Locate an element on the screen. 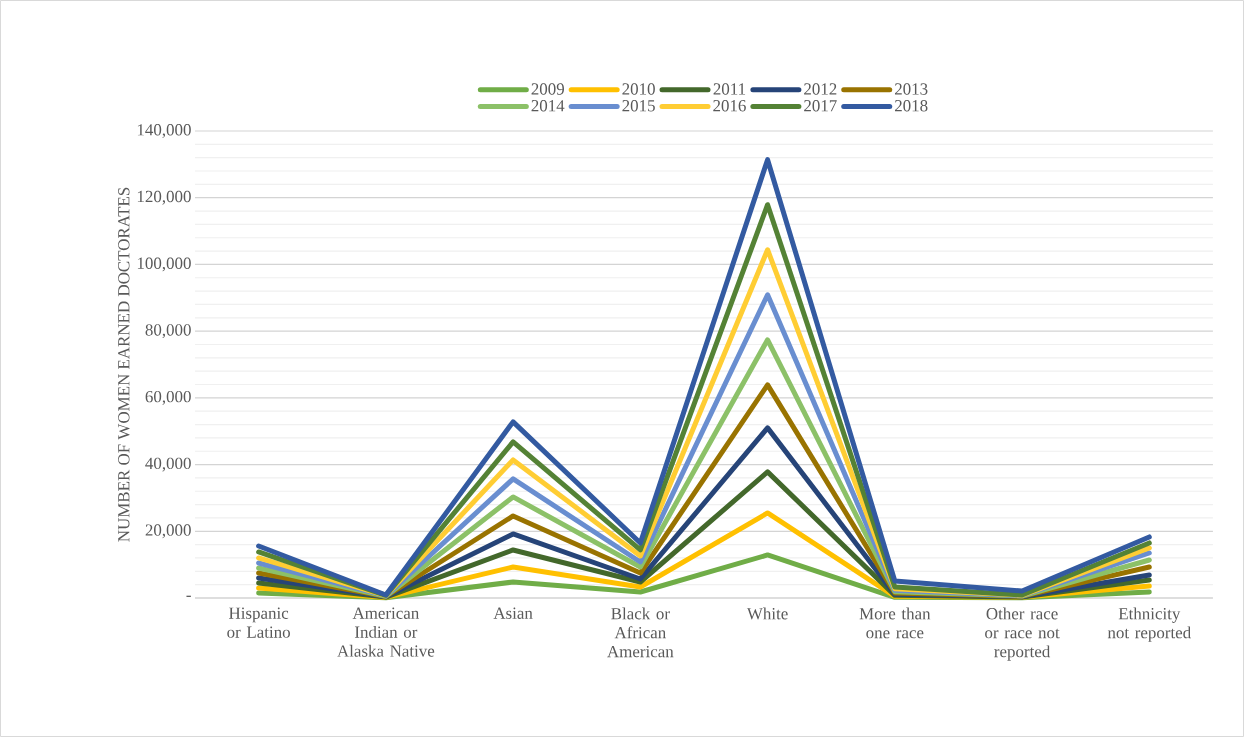 This screenshot has height=737, width=1244. legend-label: 2012 is located at coordinates (820, 89).